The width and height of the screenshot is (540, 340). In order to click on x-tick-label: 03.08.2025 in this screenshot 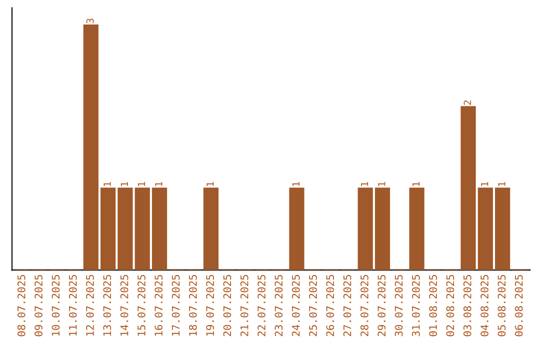, I will do `click(467, 305)`.